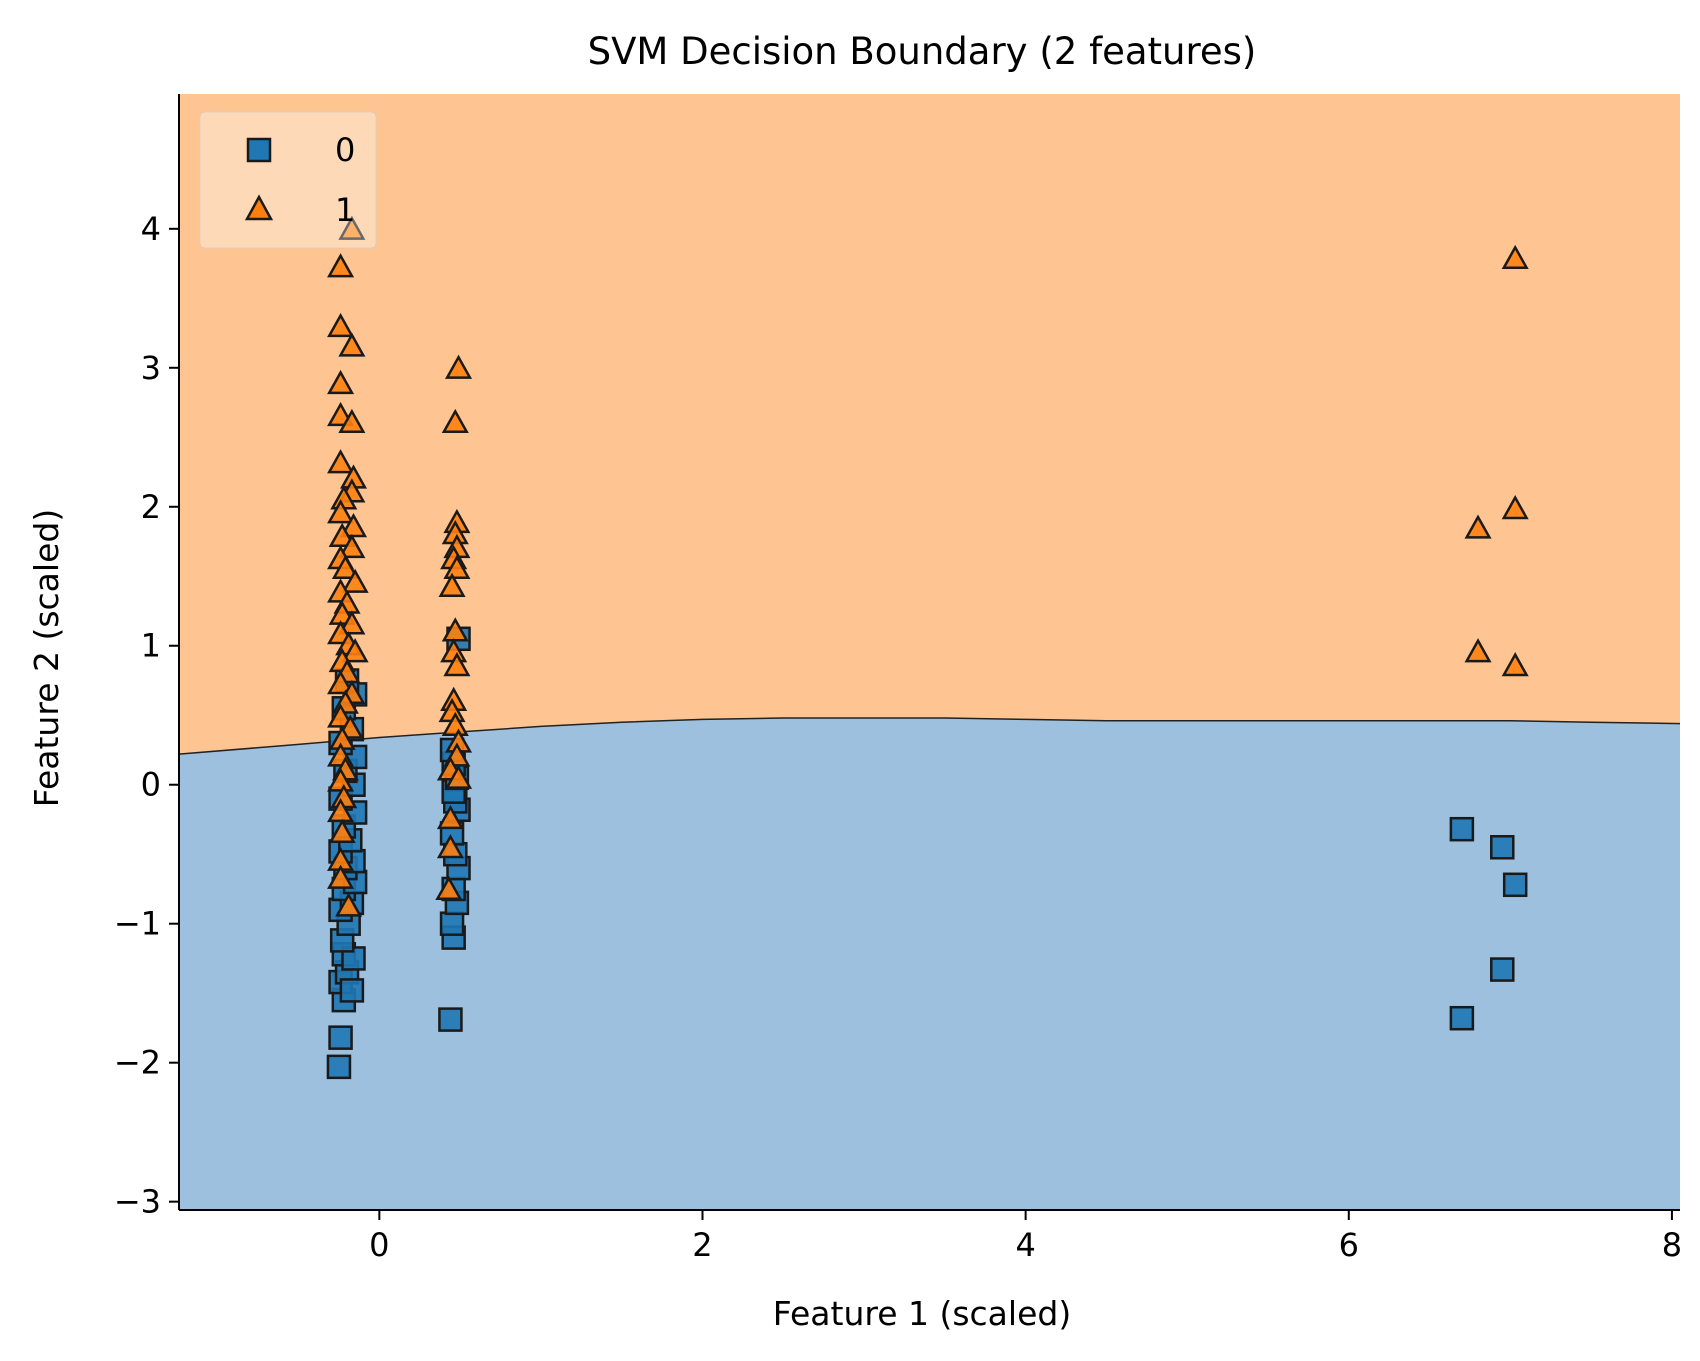 This screenshot has width=1700, height=1361. I want to click on chart-title: SVM Decision Boundary (2 features), so click(922, 51).